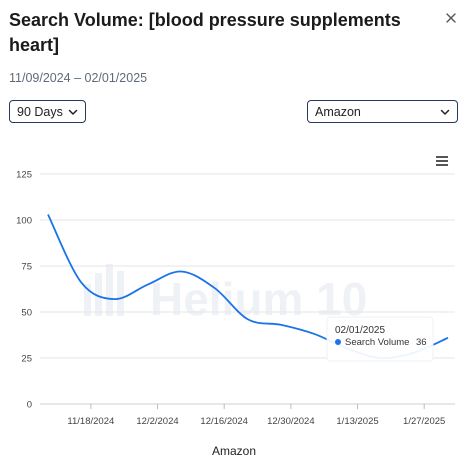  What do you see at coordinates (377, 342) in the screenshot?
I see `tooltip-series-name: Search Volume` at bounding box center [377, 342].